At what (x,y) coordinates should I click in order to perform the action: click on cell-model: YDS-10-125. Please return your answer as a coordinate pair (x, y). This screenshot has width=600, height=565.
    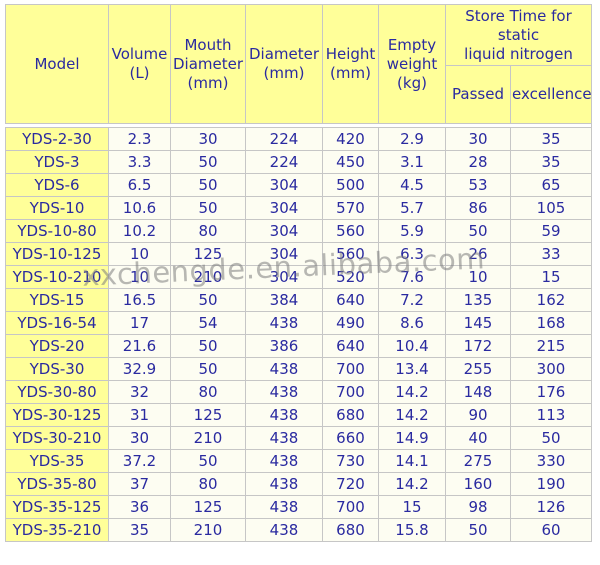
    Looking at the image, I should click on (56, 254).